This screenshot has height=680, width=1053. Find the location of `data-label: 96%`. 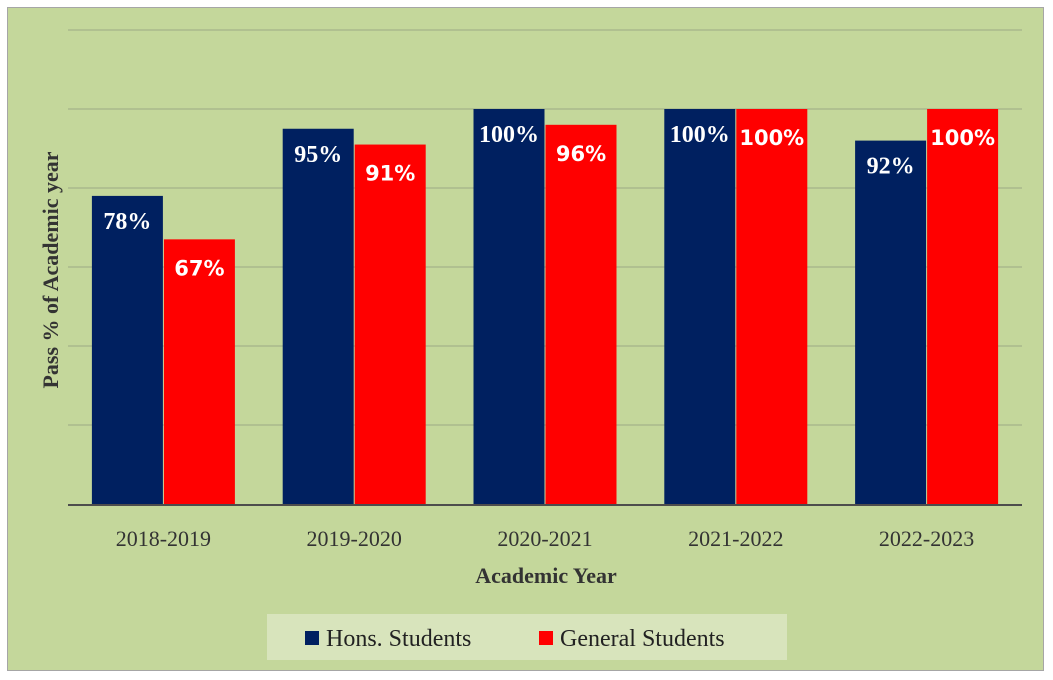

data-label: 96% is located at coordinates (581, 154).